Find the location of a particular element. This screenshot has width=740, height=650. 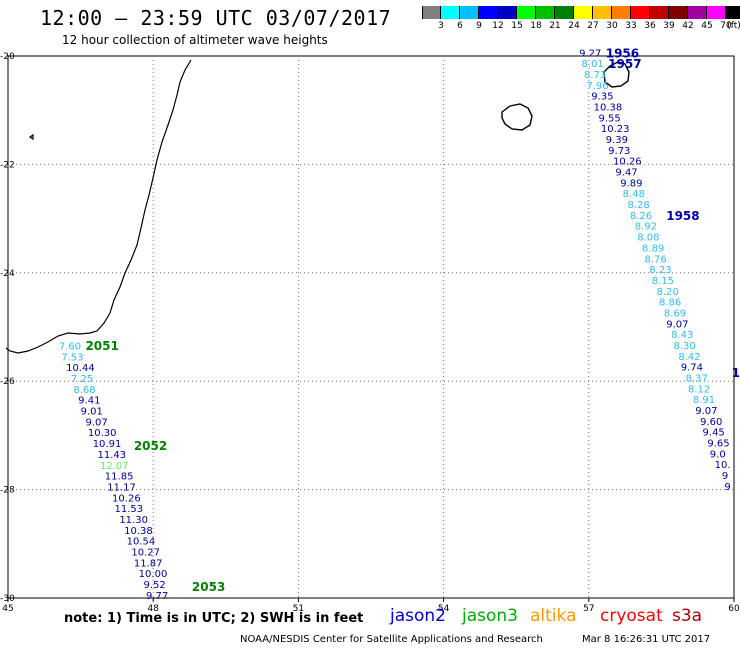

wave-height-label: 9.35 is located at coordinates (602, 97).